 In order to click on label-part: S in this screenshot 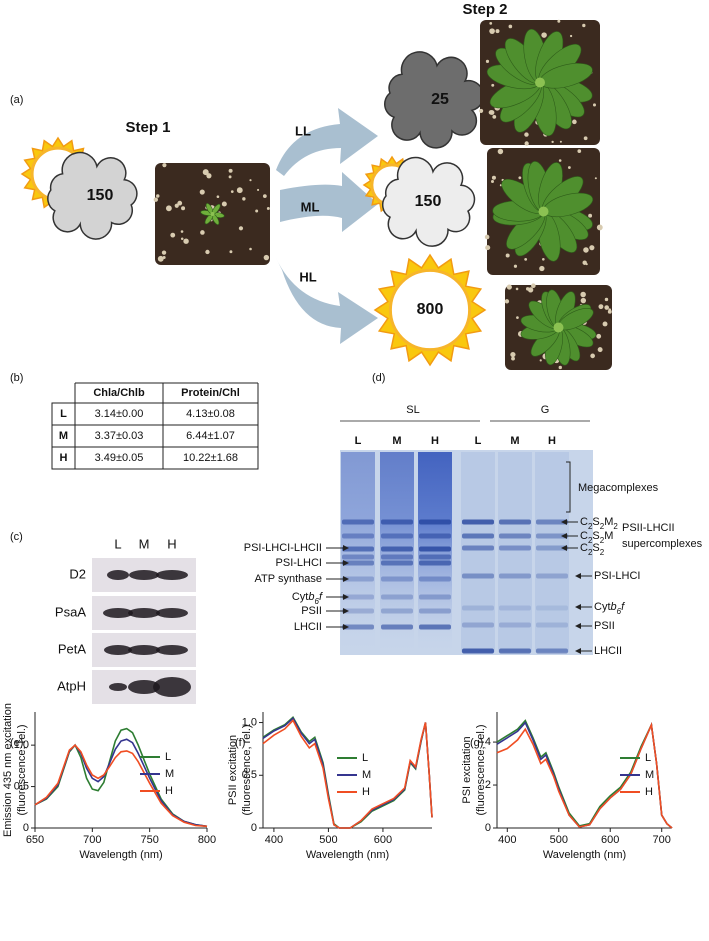, I will do `click(595, 536)`.